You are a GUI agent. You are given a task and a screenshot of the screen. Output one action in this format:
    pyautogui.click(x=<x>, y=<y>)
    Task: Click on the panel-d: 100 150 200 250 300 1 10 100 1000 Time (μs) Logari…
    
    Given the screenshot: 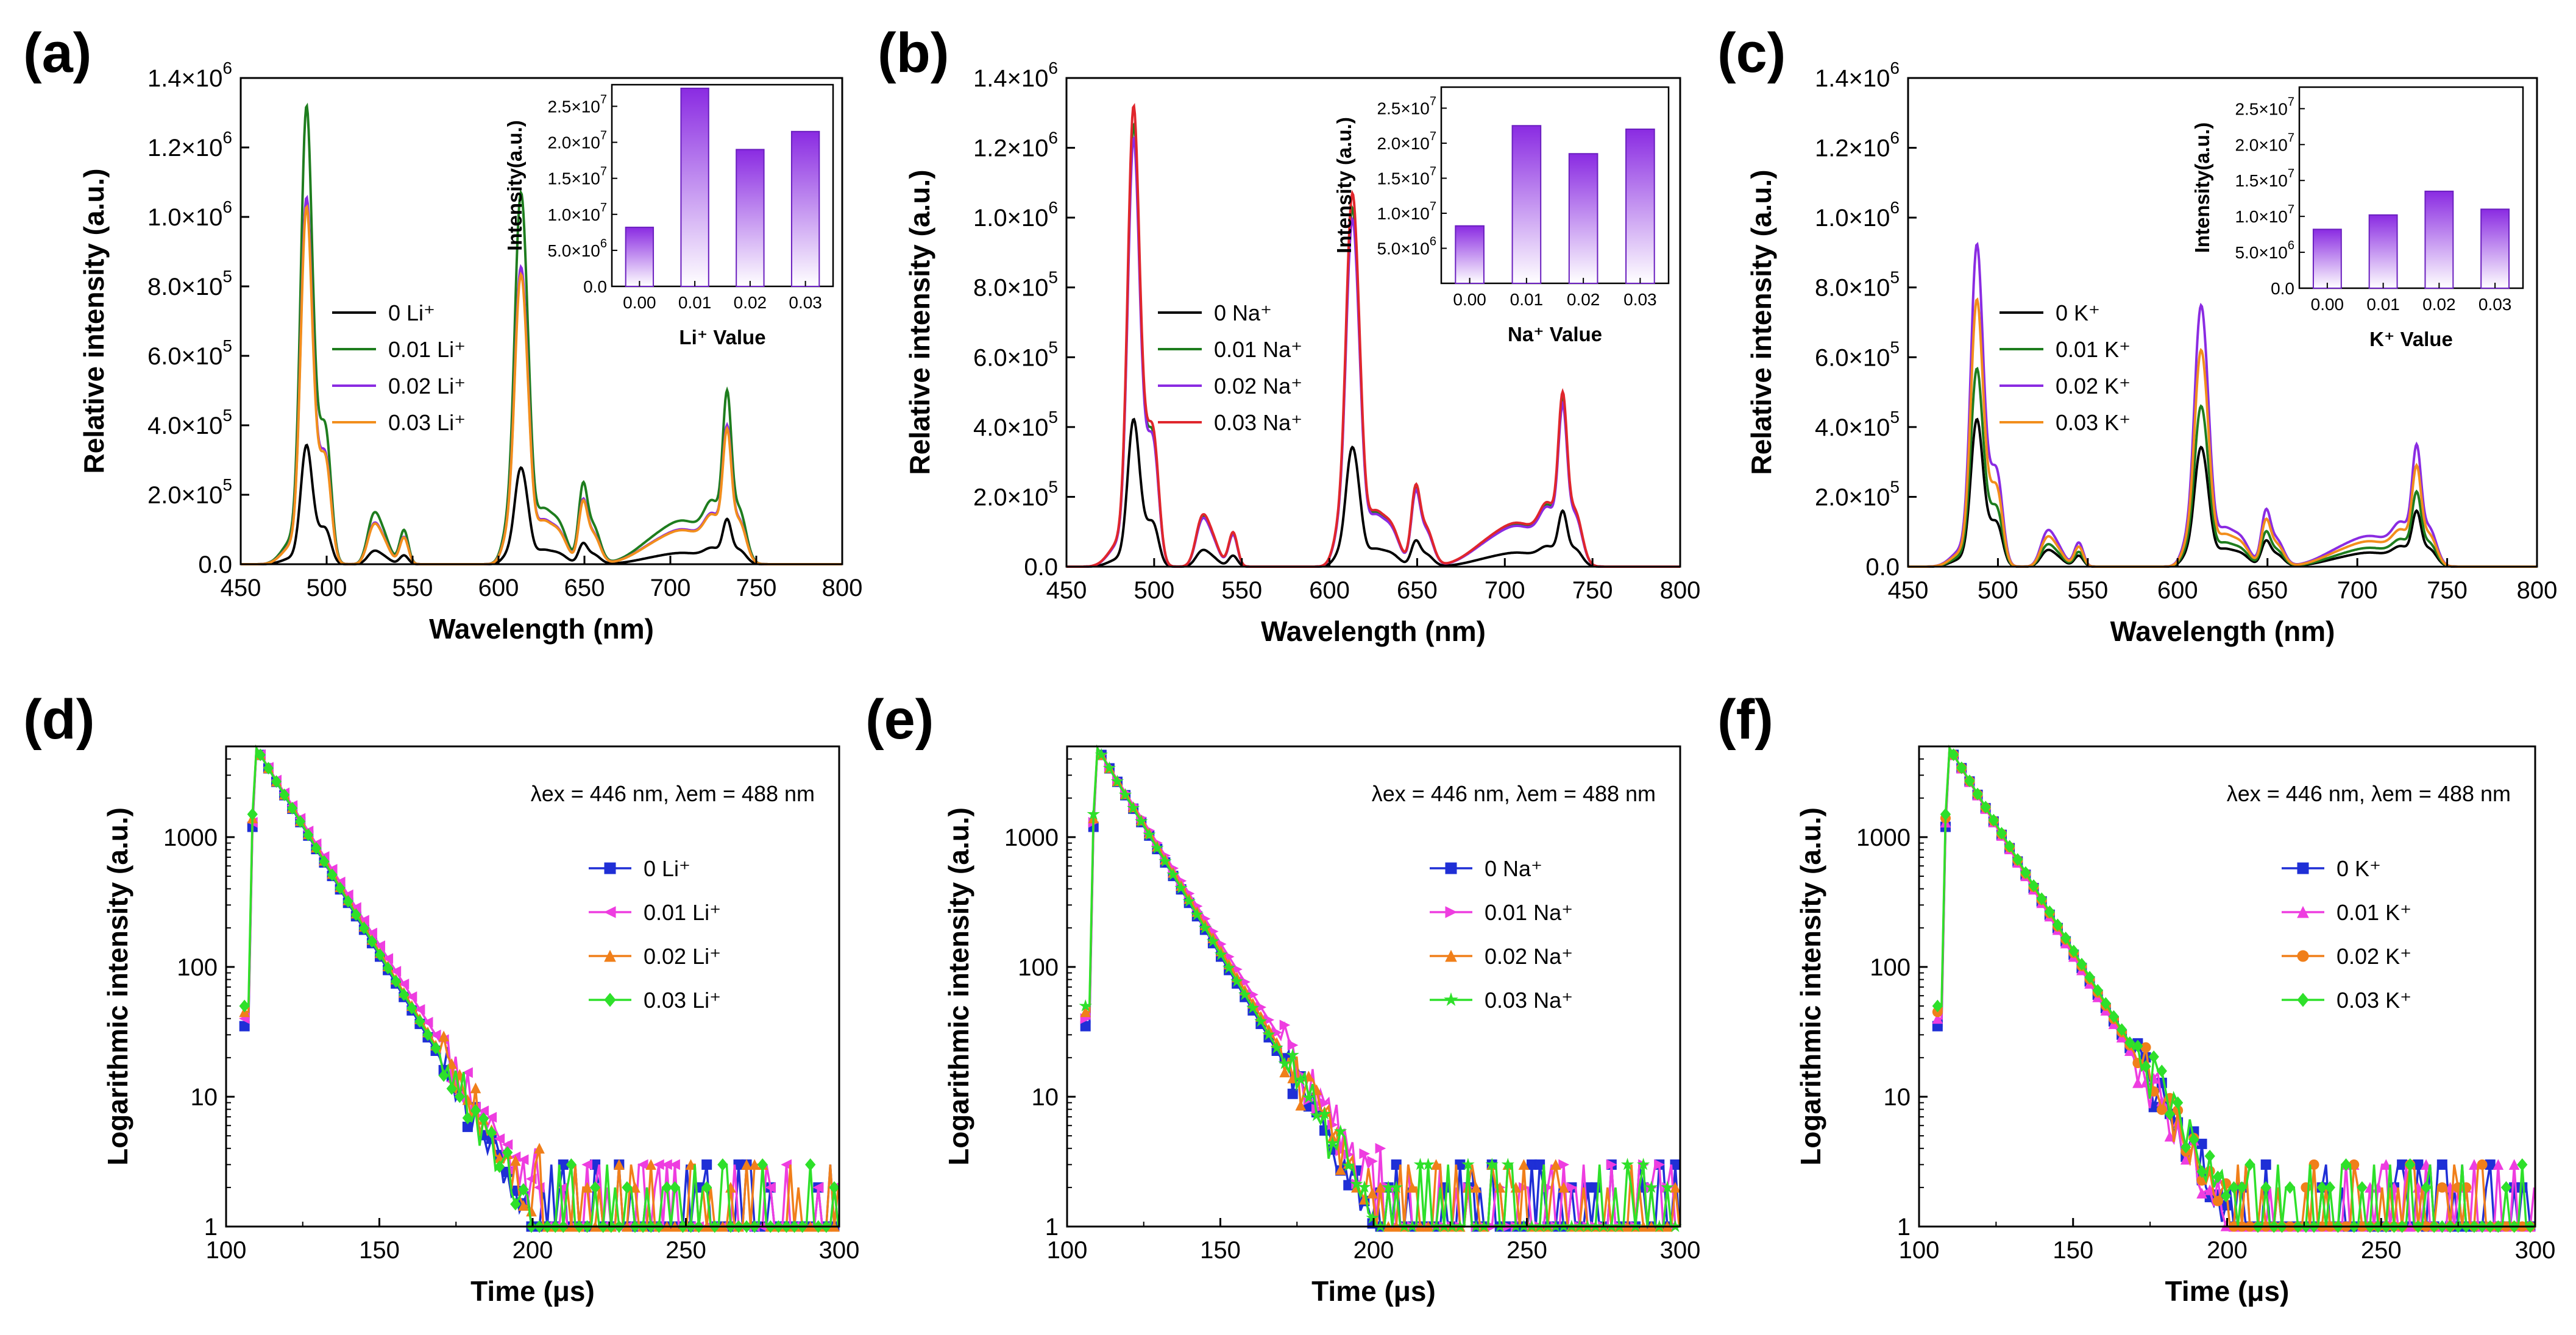 What is the action you would take?
    pyautogui.click(x=481, y=1025)
    